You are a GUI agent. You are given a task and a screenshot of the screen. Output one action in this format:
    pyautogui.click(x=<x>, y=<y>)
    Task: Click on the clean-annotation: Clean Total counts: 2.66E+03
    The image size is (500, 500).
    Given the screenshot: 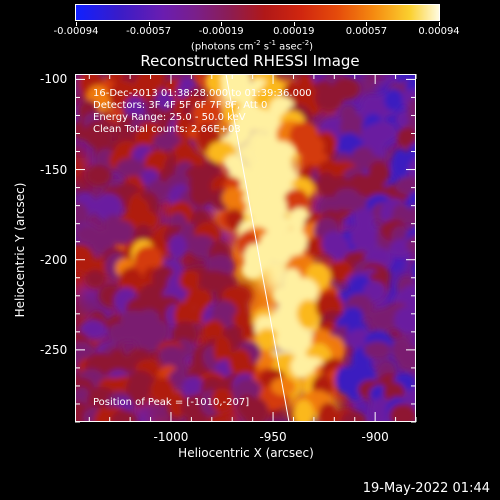 What is the action you would take?
    pyautogui.click(x=167, y=129)
    